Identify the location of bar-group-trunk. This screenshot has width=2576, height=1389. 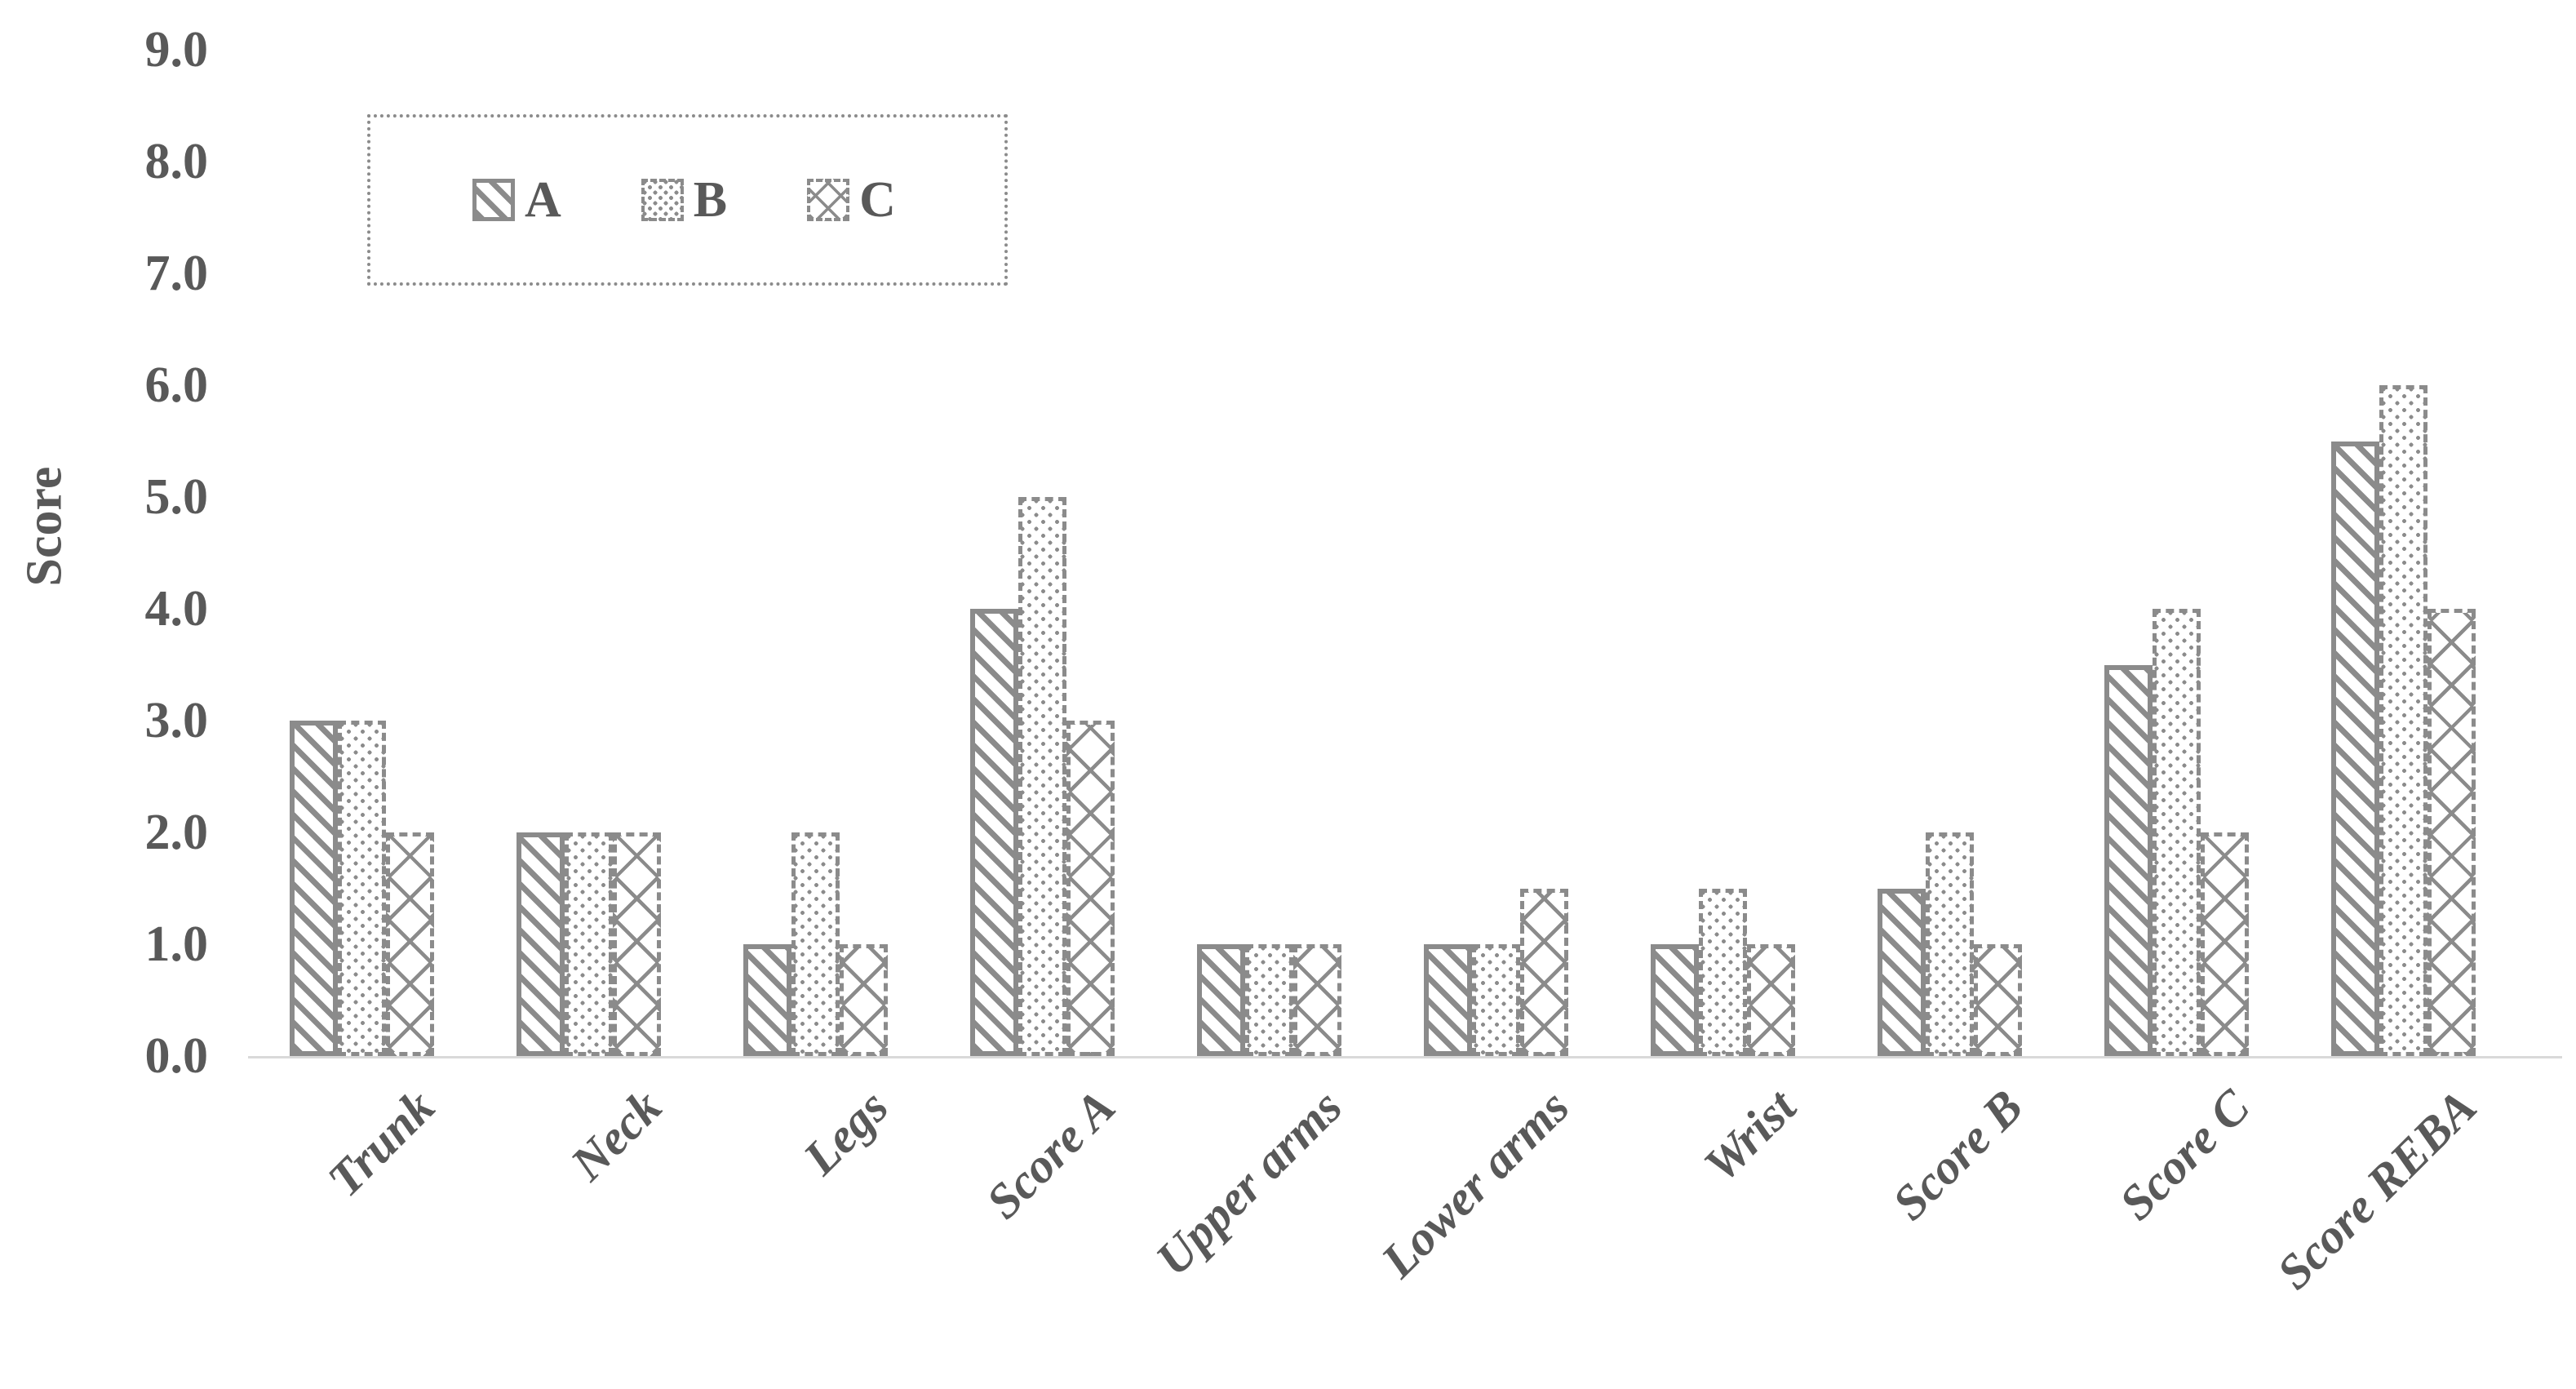
(361, 553).